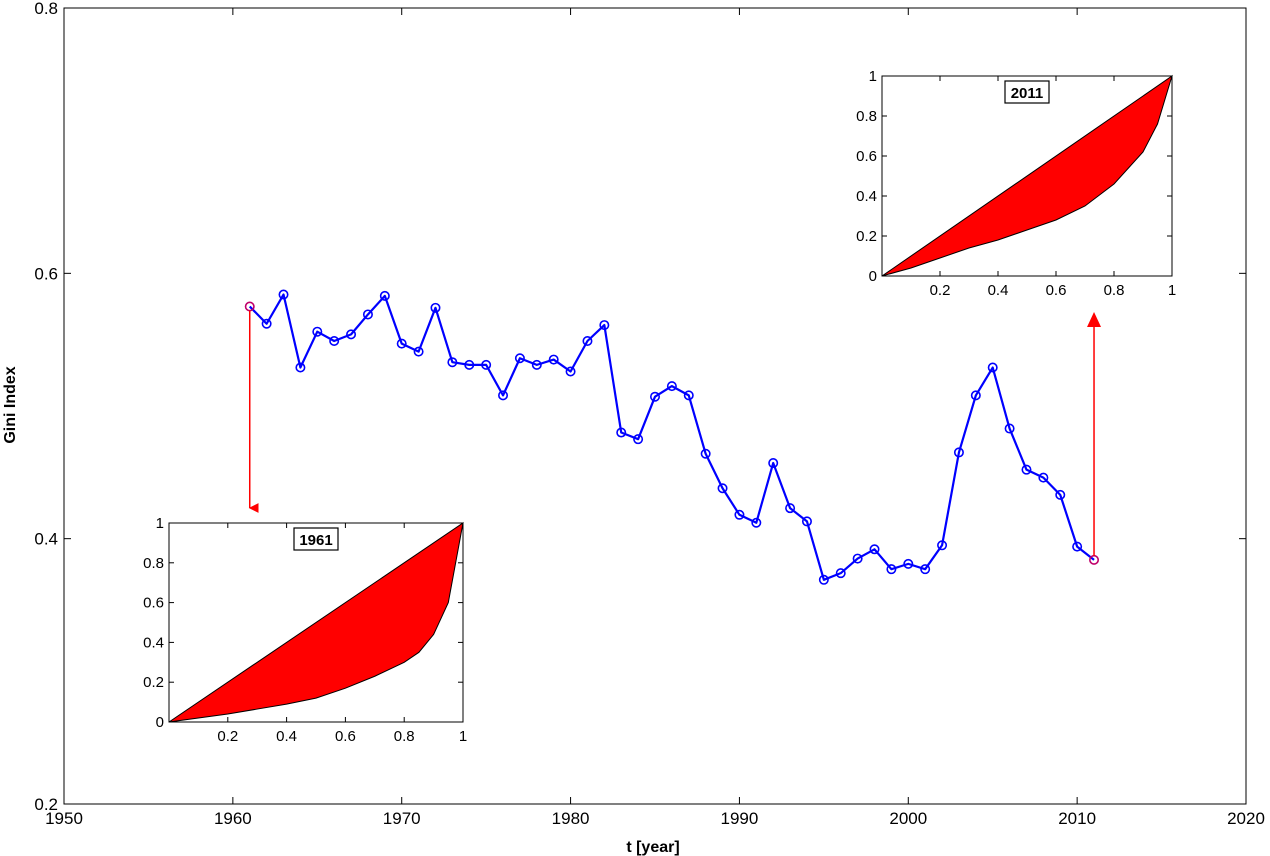 This screenshot has height=856, width=1270. I want to click on data-point-2005, so click(992, 367).